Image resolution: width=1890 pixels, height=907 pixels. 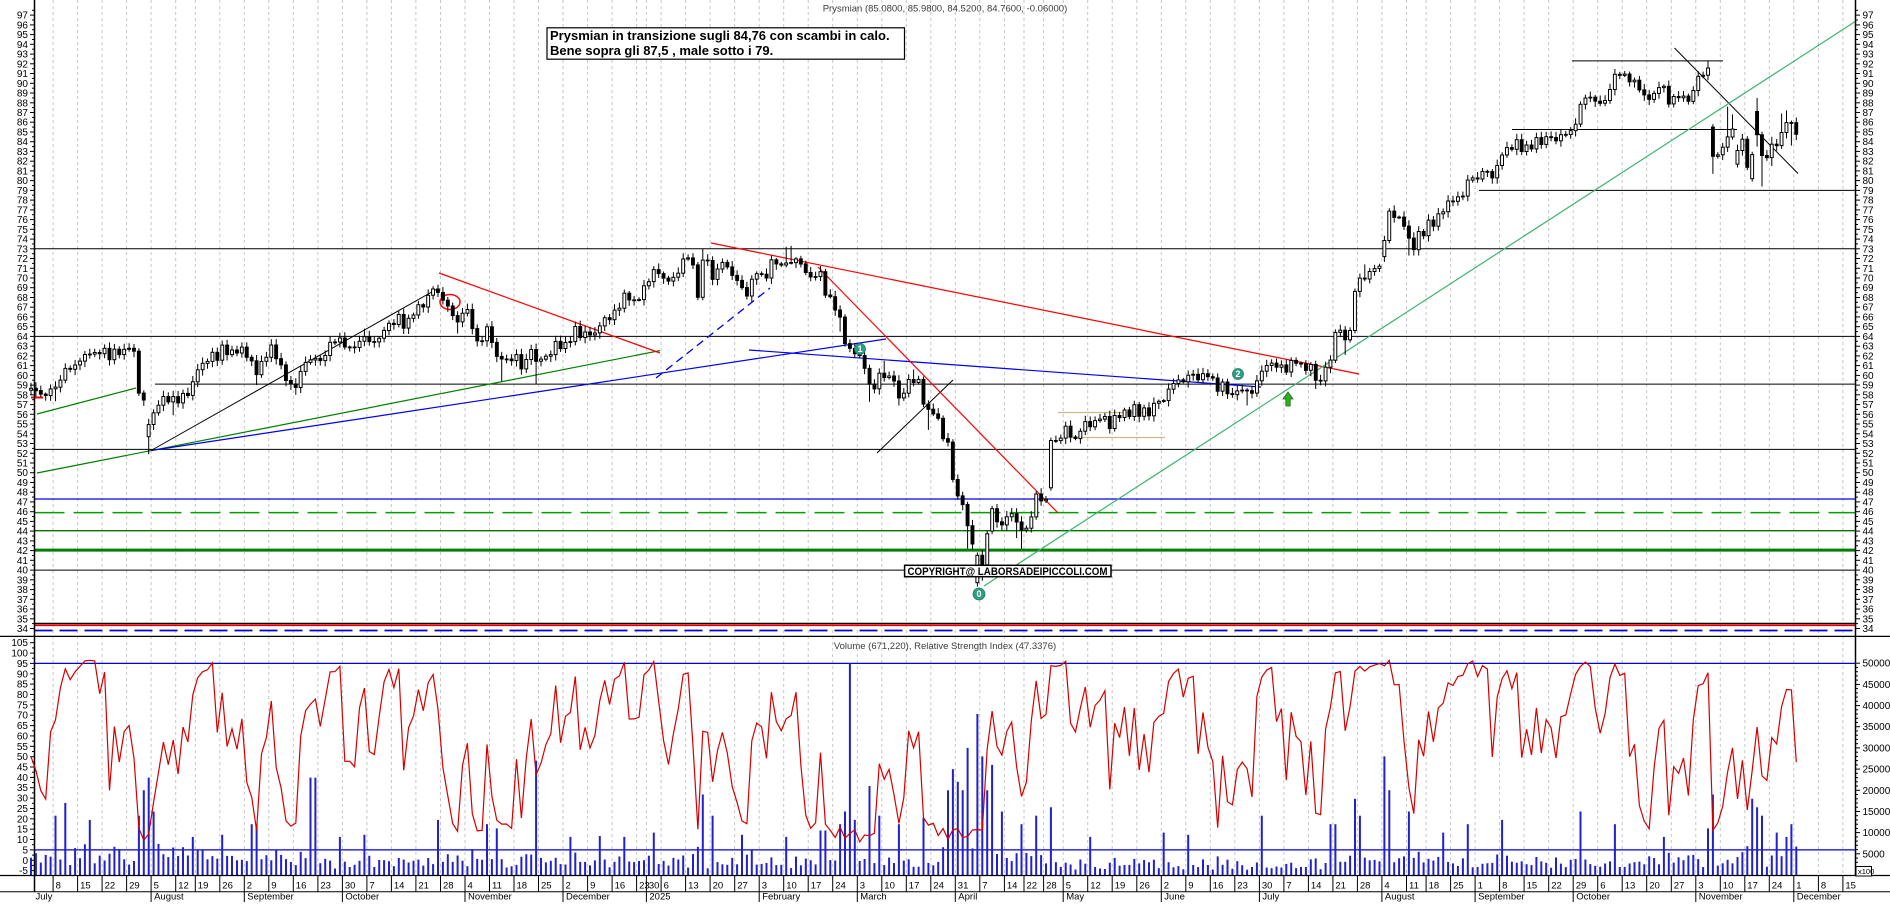 What do you see at coordinates (1869, 337) in the screenshot?
I see `svg-text: 64` at bounding box center [1869, 337].